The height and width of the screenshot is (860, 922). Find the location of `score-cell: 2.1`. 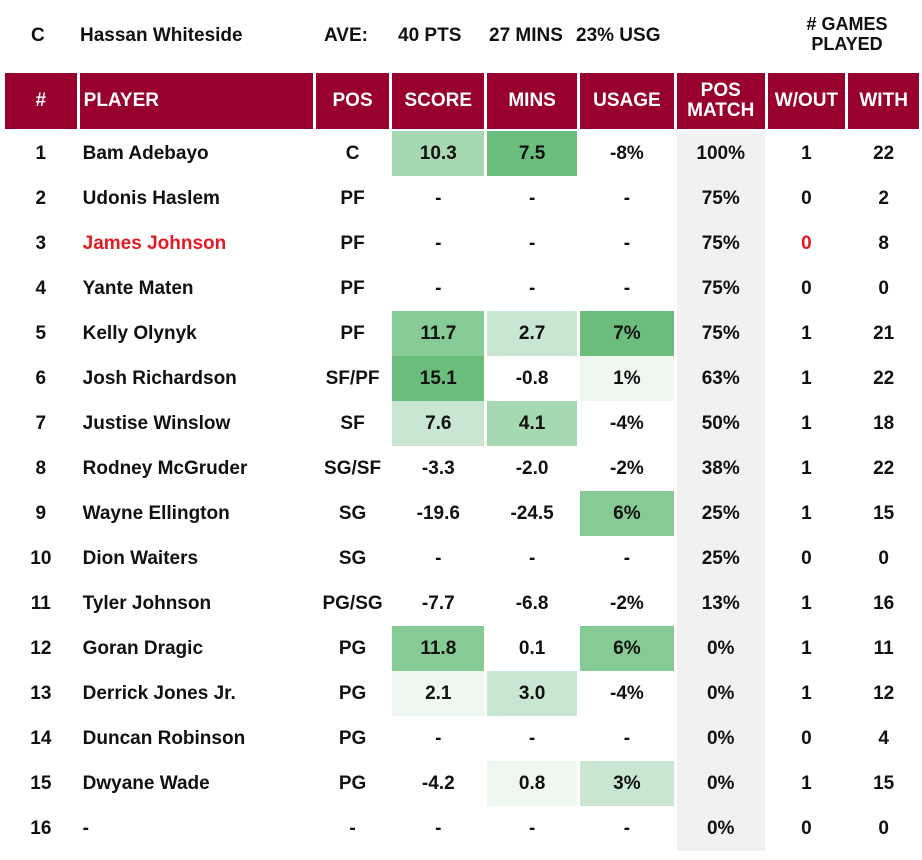

score-cell: 2.1 is located at coordinates (438, 693).